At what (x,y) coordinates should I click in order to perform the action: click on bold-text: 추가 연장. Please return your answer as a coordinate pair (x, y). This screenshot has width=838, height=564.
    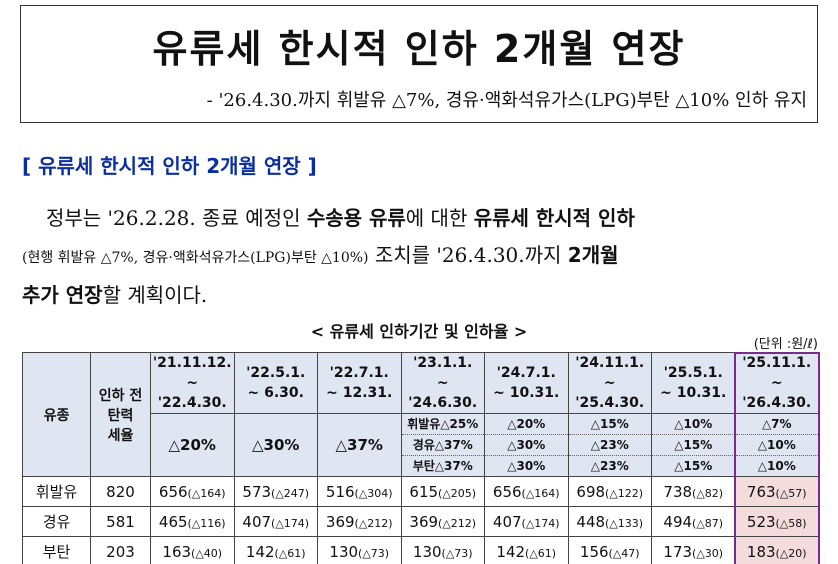
    Looking at the image, I should click on (62, 295).